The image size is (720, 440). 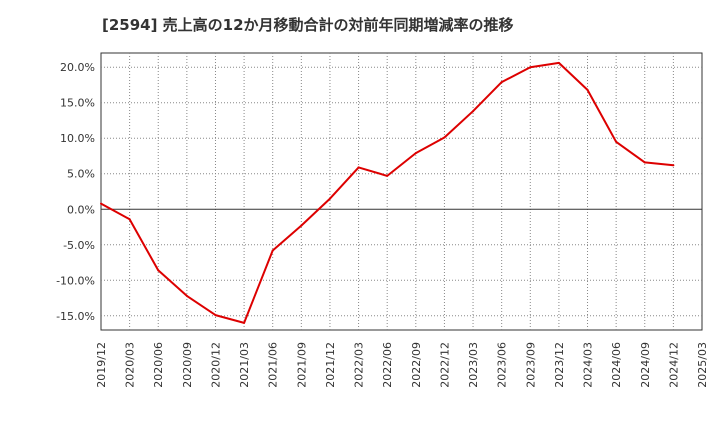 I want to click on x-tick-label: 2022/12, so click(x=444, y=365).